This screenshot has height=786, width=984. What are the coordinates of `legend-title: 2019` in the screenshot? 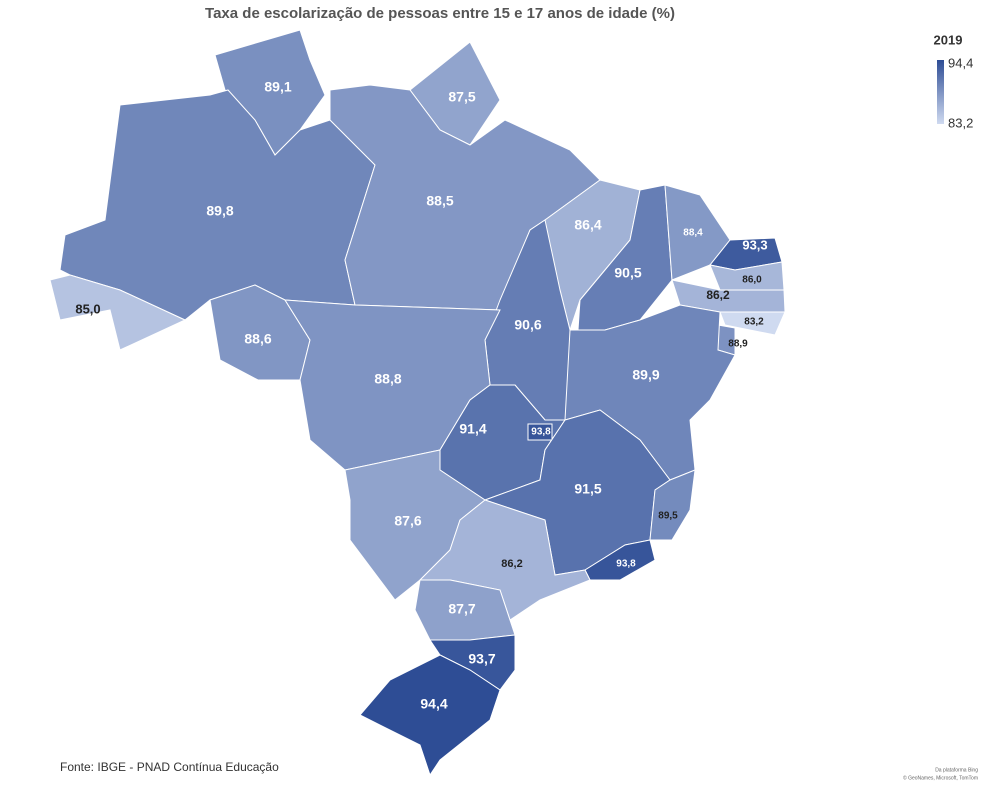 It's located at (948, 39).